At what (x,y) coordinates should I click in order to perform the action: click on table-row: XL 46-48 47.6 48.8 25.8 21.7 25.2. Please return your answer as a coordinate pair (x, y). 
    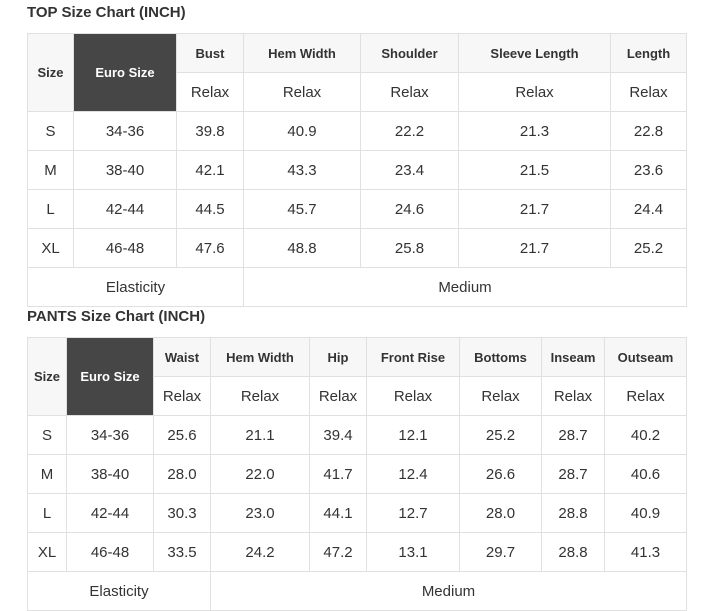
    Looking at the image, I should click on (357, 248).